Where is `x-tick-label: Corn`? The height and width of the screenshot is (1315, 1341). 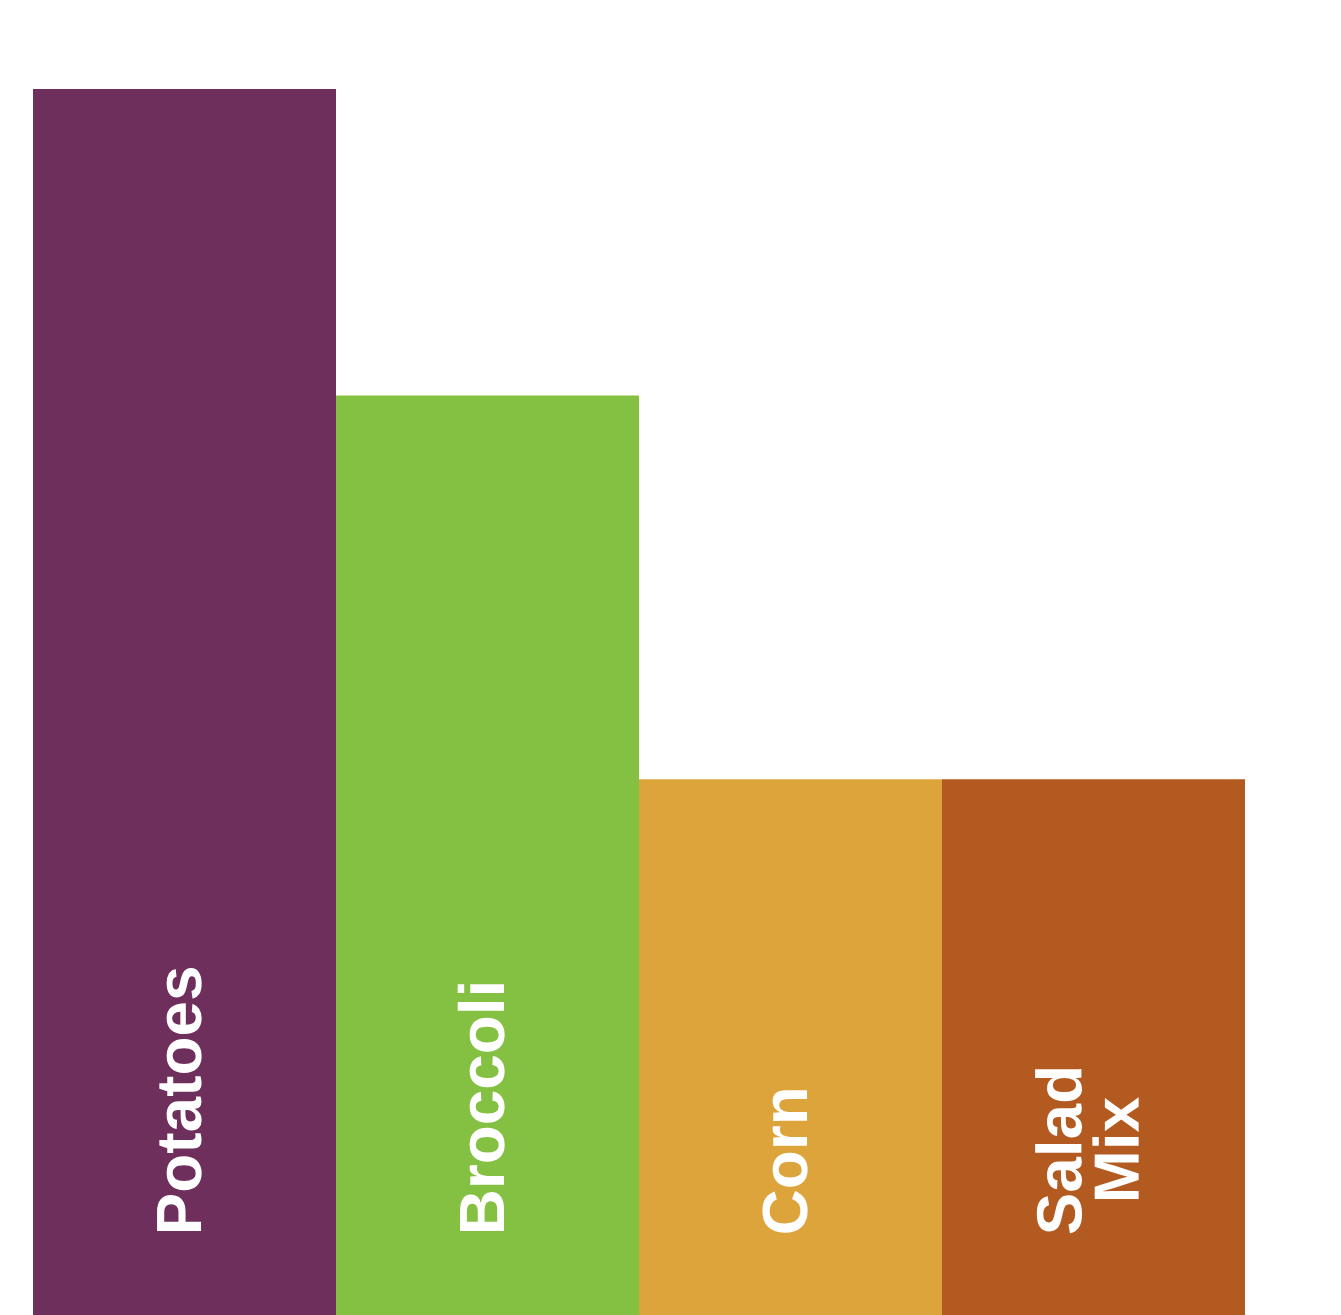 x-tick-label: Corn is located at coordinates (785, 1161).